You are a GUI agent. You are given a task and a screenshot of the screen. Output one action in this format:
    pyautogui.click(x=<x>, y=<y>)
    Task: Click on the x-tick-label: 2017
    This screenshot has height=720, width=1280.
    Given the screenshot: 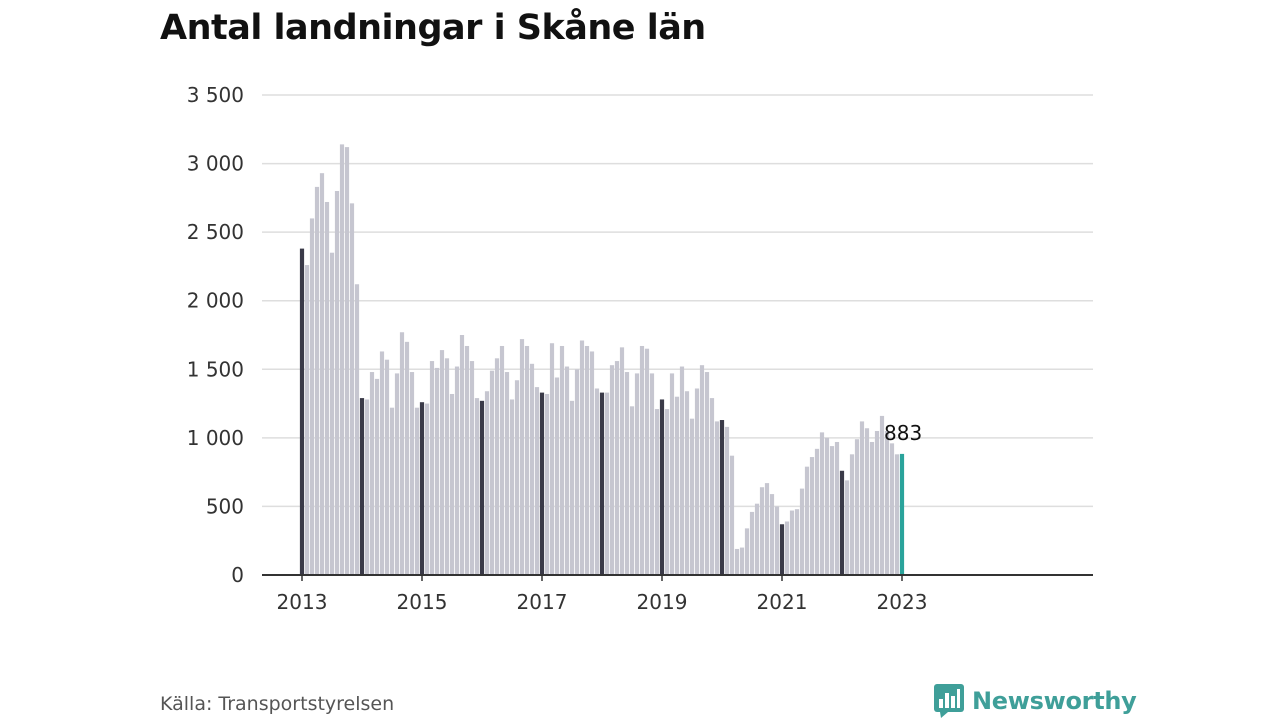 What is the action you would take?
    pyautogui.click(x=542, y=602)
    